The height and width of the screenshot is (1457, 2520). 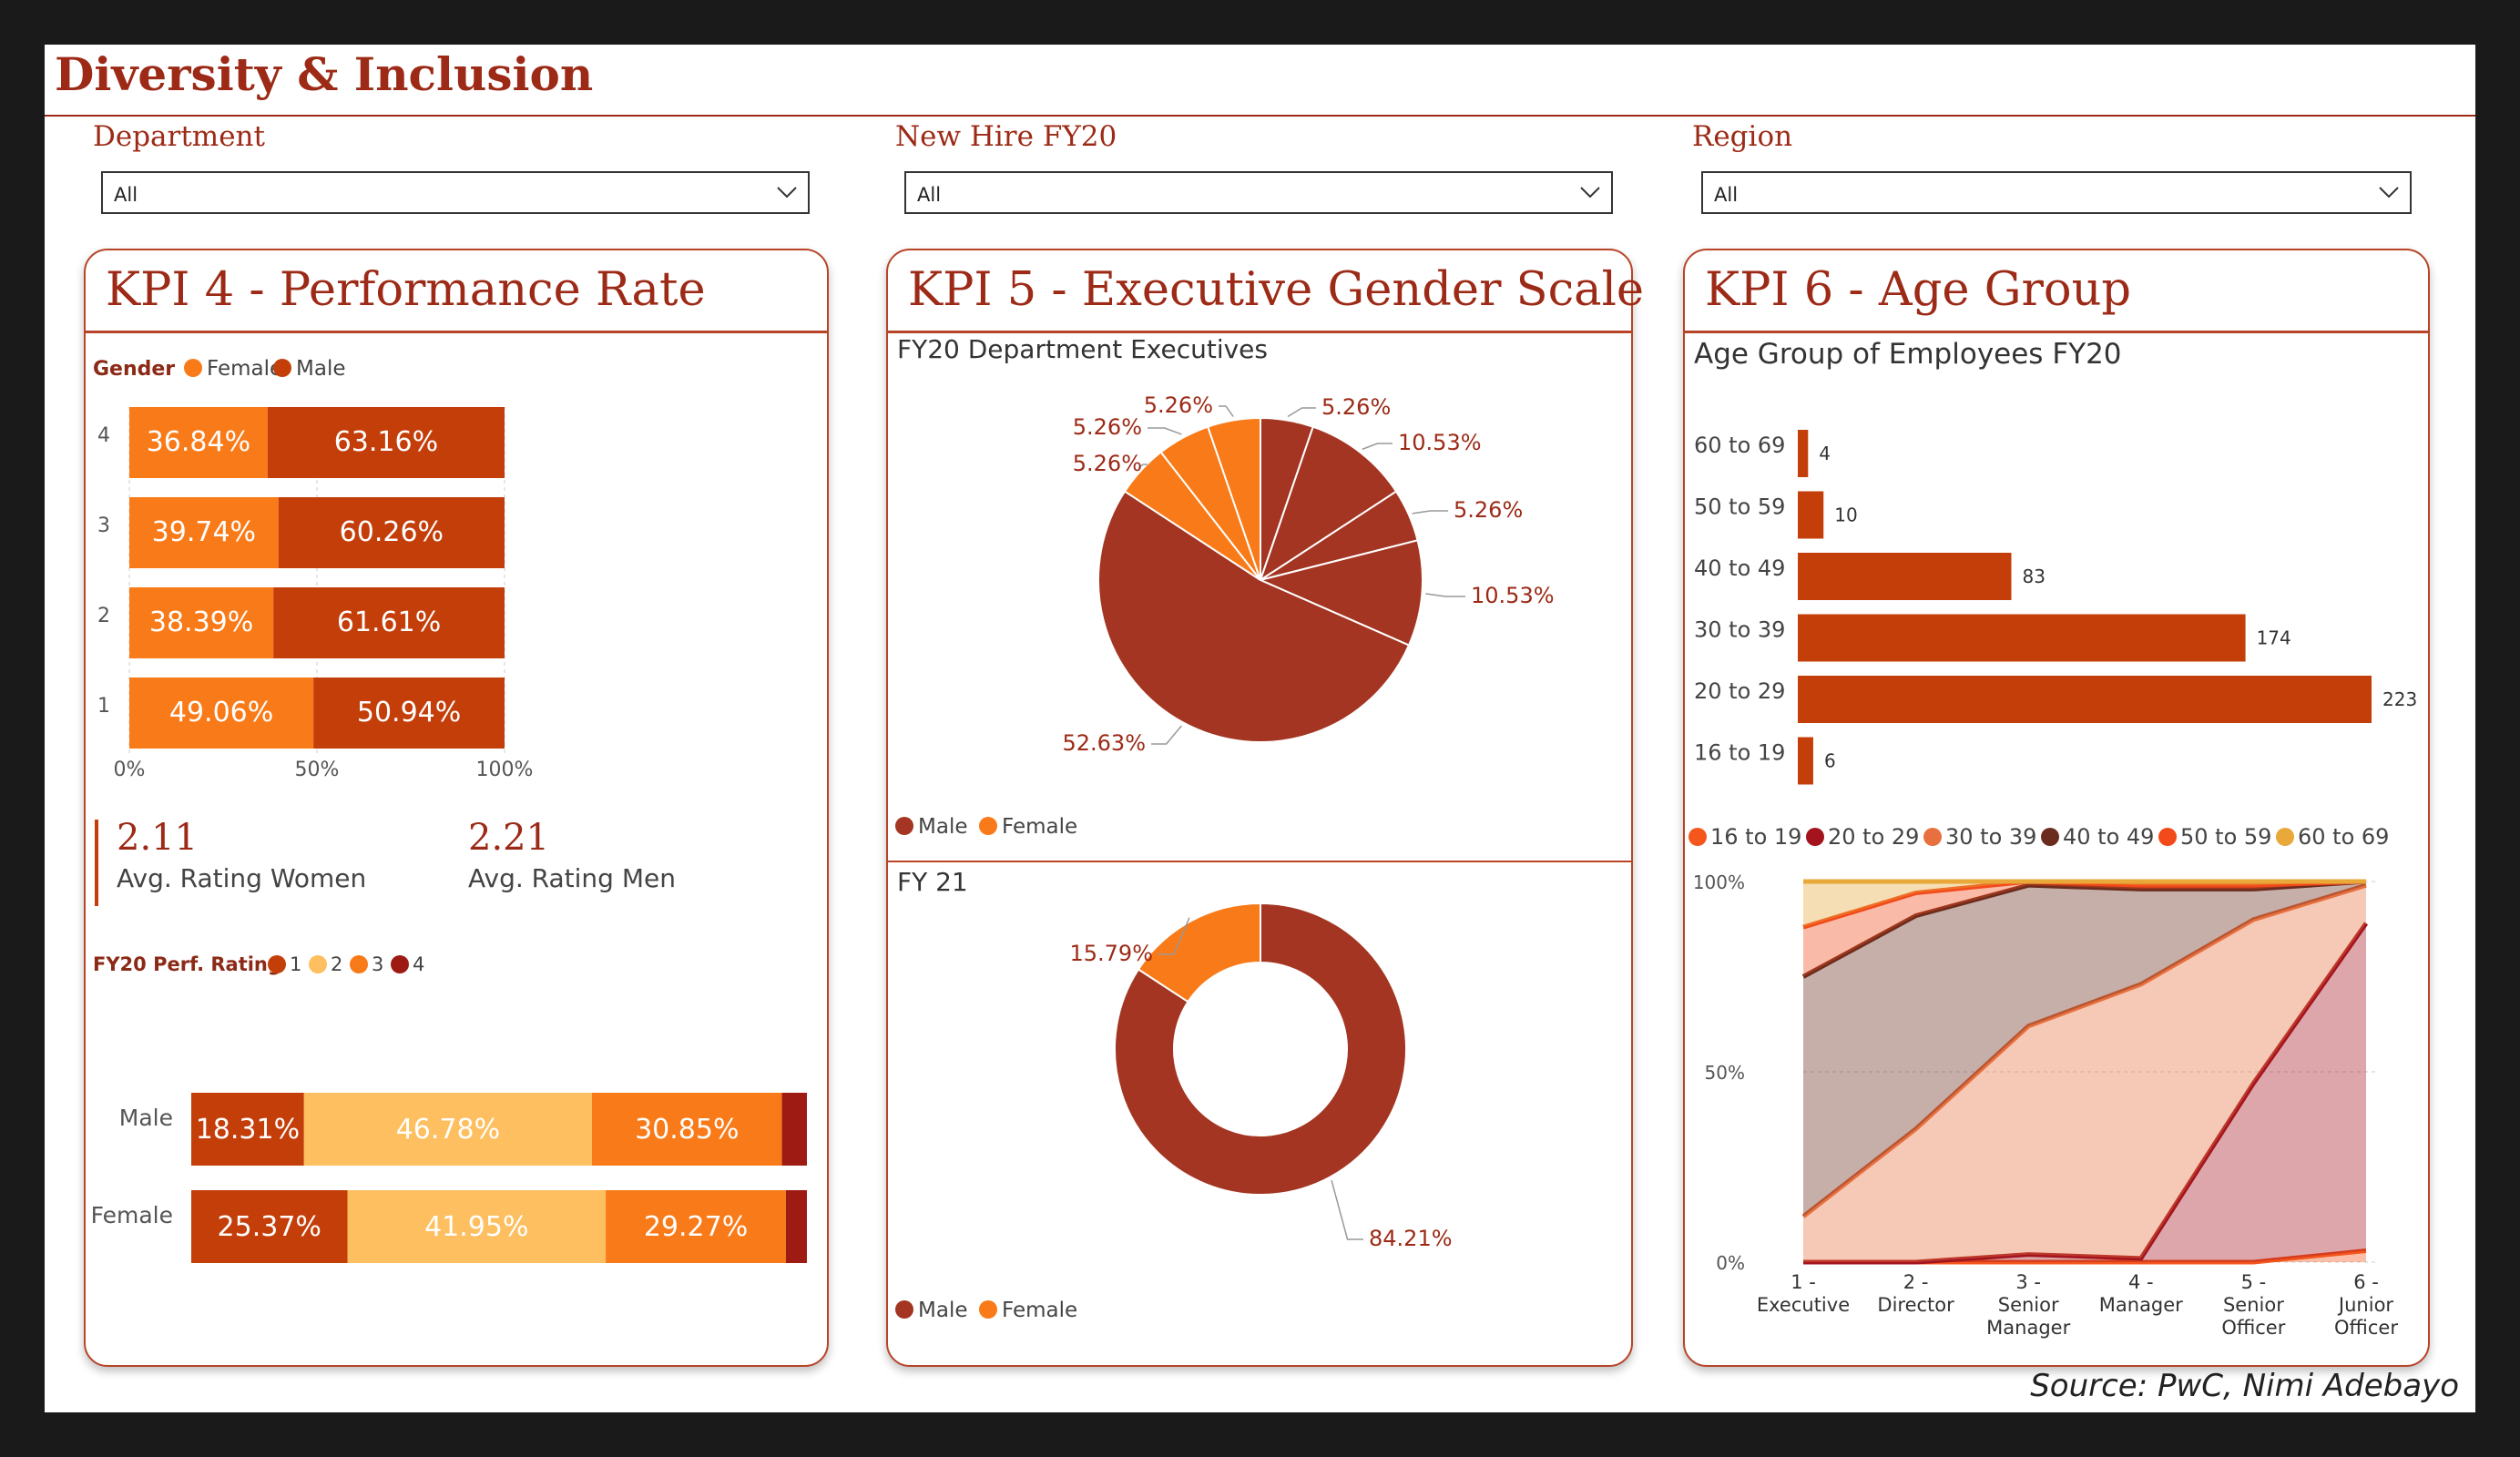 I want to click on data-label: 46.78%, so click(x=448, y=1130).